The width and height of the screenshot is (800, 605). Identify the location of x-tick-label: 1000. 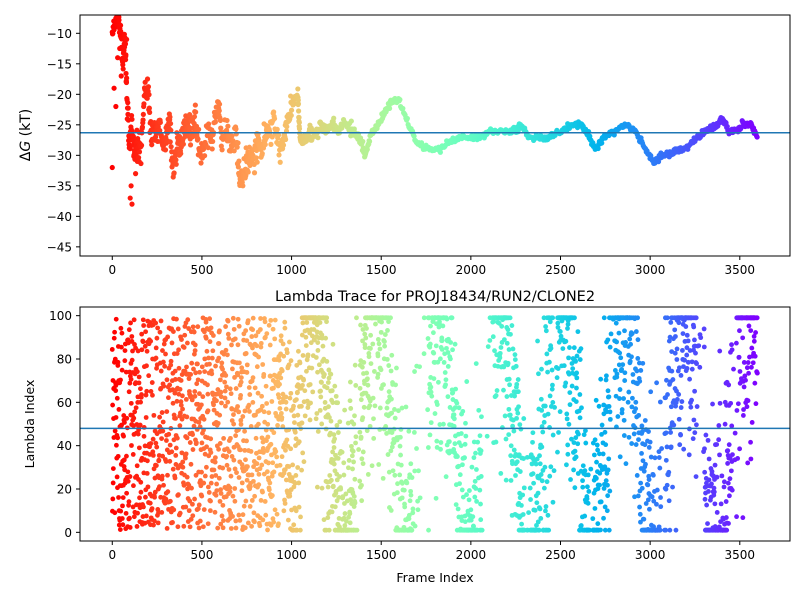
(291, 270).